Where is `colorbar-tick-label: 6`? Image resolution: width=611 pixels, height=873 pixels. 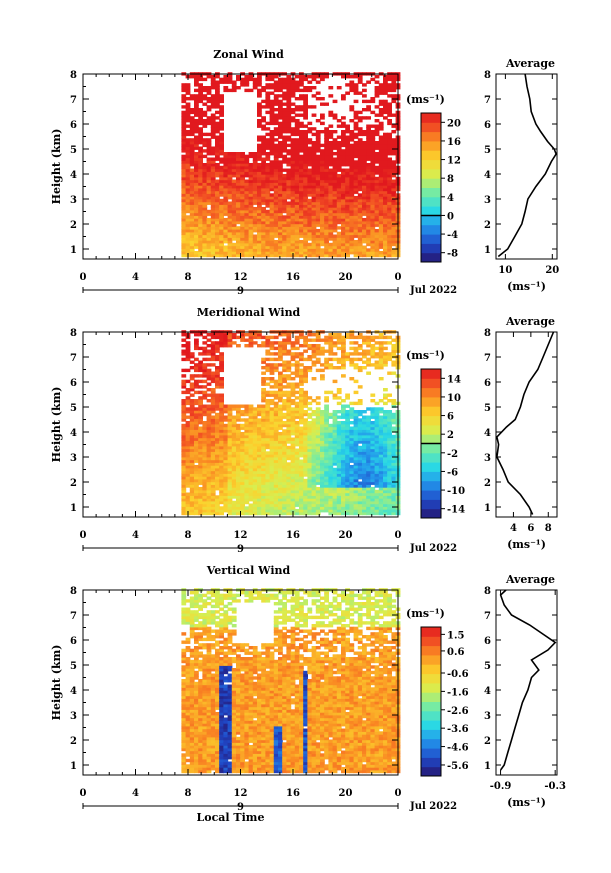 colorbar-tick-label: 6 is located at coordinates (450, 417).